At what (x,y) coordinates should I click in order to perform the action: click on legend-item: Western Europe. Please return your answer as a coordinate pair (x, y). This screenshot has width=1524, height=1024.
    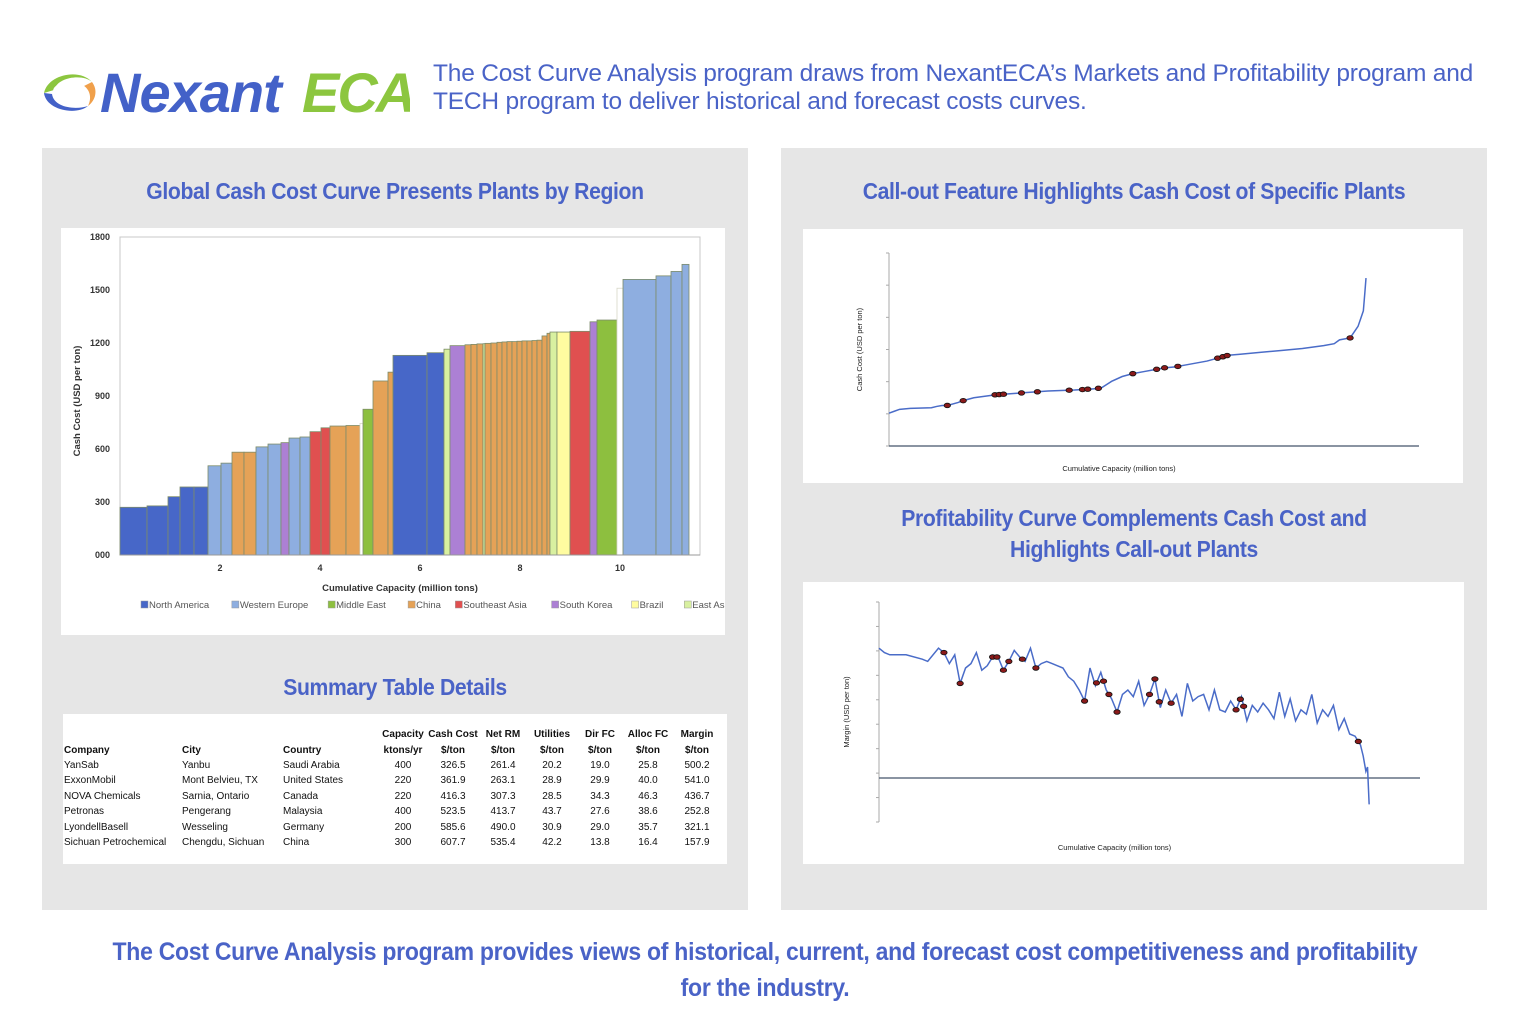
    Looking at the image, I should click on (269, 605).